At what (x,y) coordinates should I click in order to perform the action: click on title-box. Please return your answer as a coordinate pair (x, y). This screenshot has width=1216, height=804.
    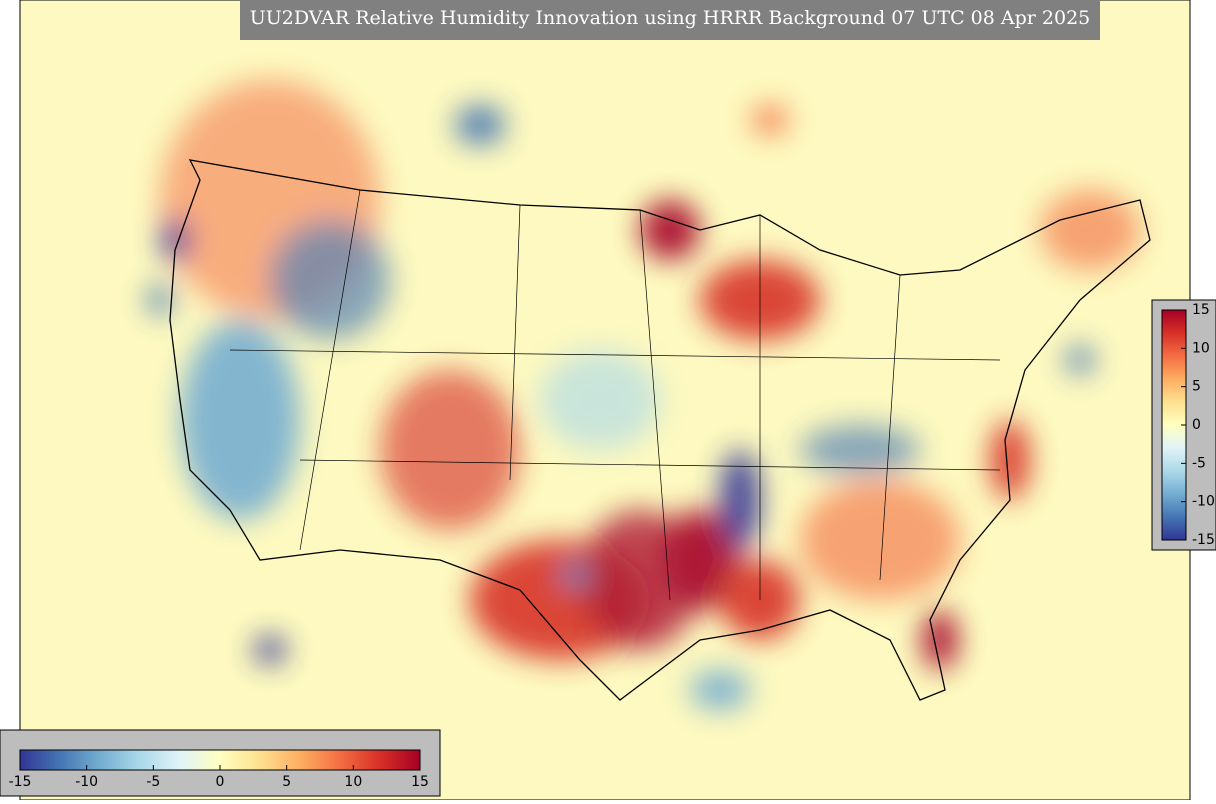
    Looking at the image, I should click on (670, 20).